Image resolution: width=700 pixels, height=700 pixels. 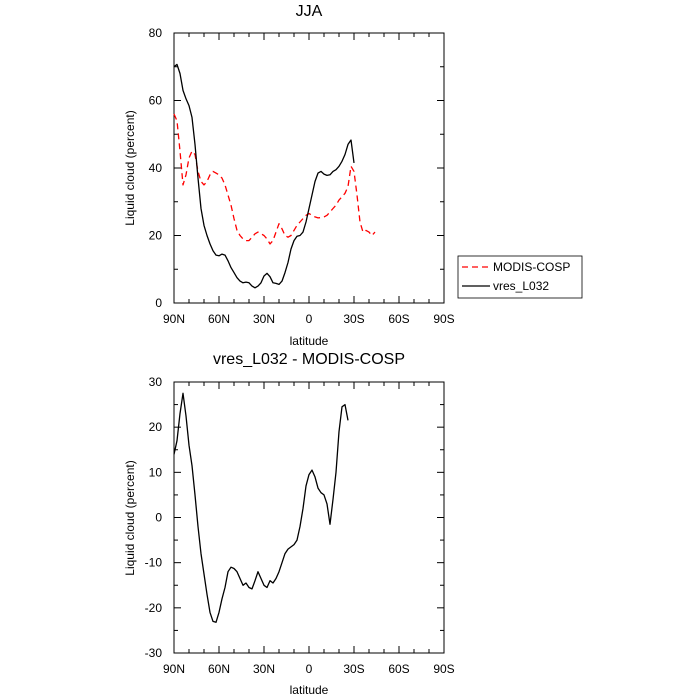 What do you see at coordinates (309, 11) in the screenshot?
I see `chart-title: JJA` at bounding box center [309, 11].